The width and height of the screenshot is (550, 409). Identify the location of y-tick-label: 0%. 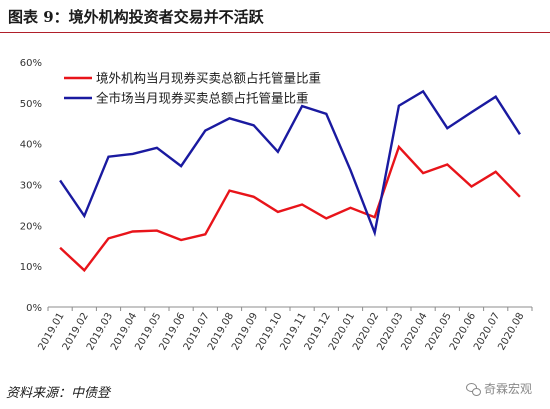
(34, 308).